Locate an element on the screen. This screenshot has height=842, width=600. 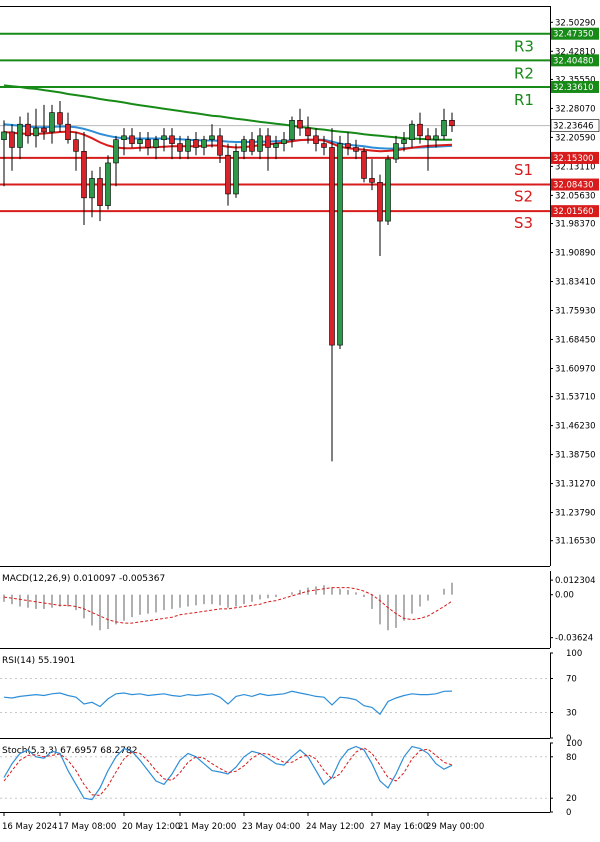
time-tick-label: 21 May 20:00 is located at coordinates (207, 827).